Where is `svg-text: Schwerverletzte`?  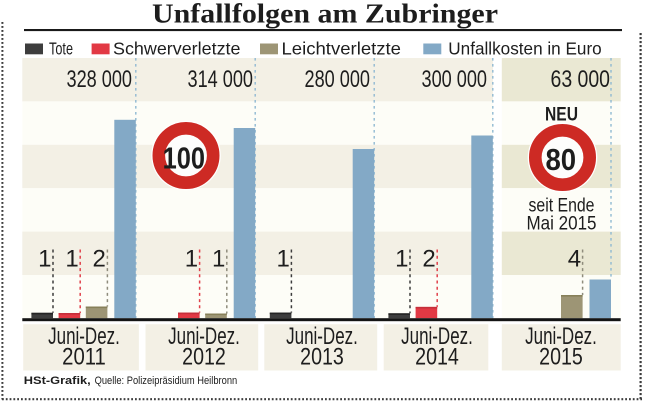
svg-text: Schwerverletzte is located at coordinates (177, 49).